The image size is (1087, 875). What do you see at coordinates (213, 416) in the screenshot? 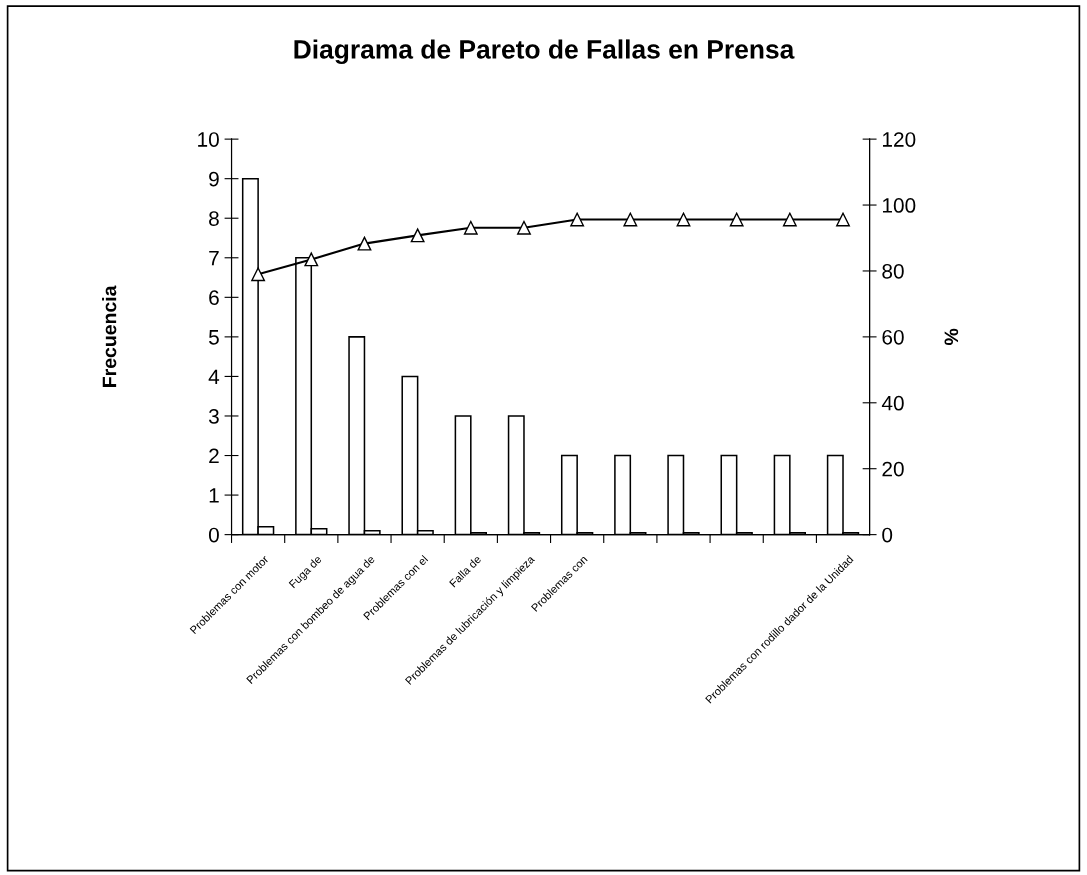
I see `y-tick-label: 3` at bounding box center [213, 416].